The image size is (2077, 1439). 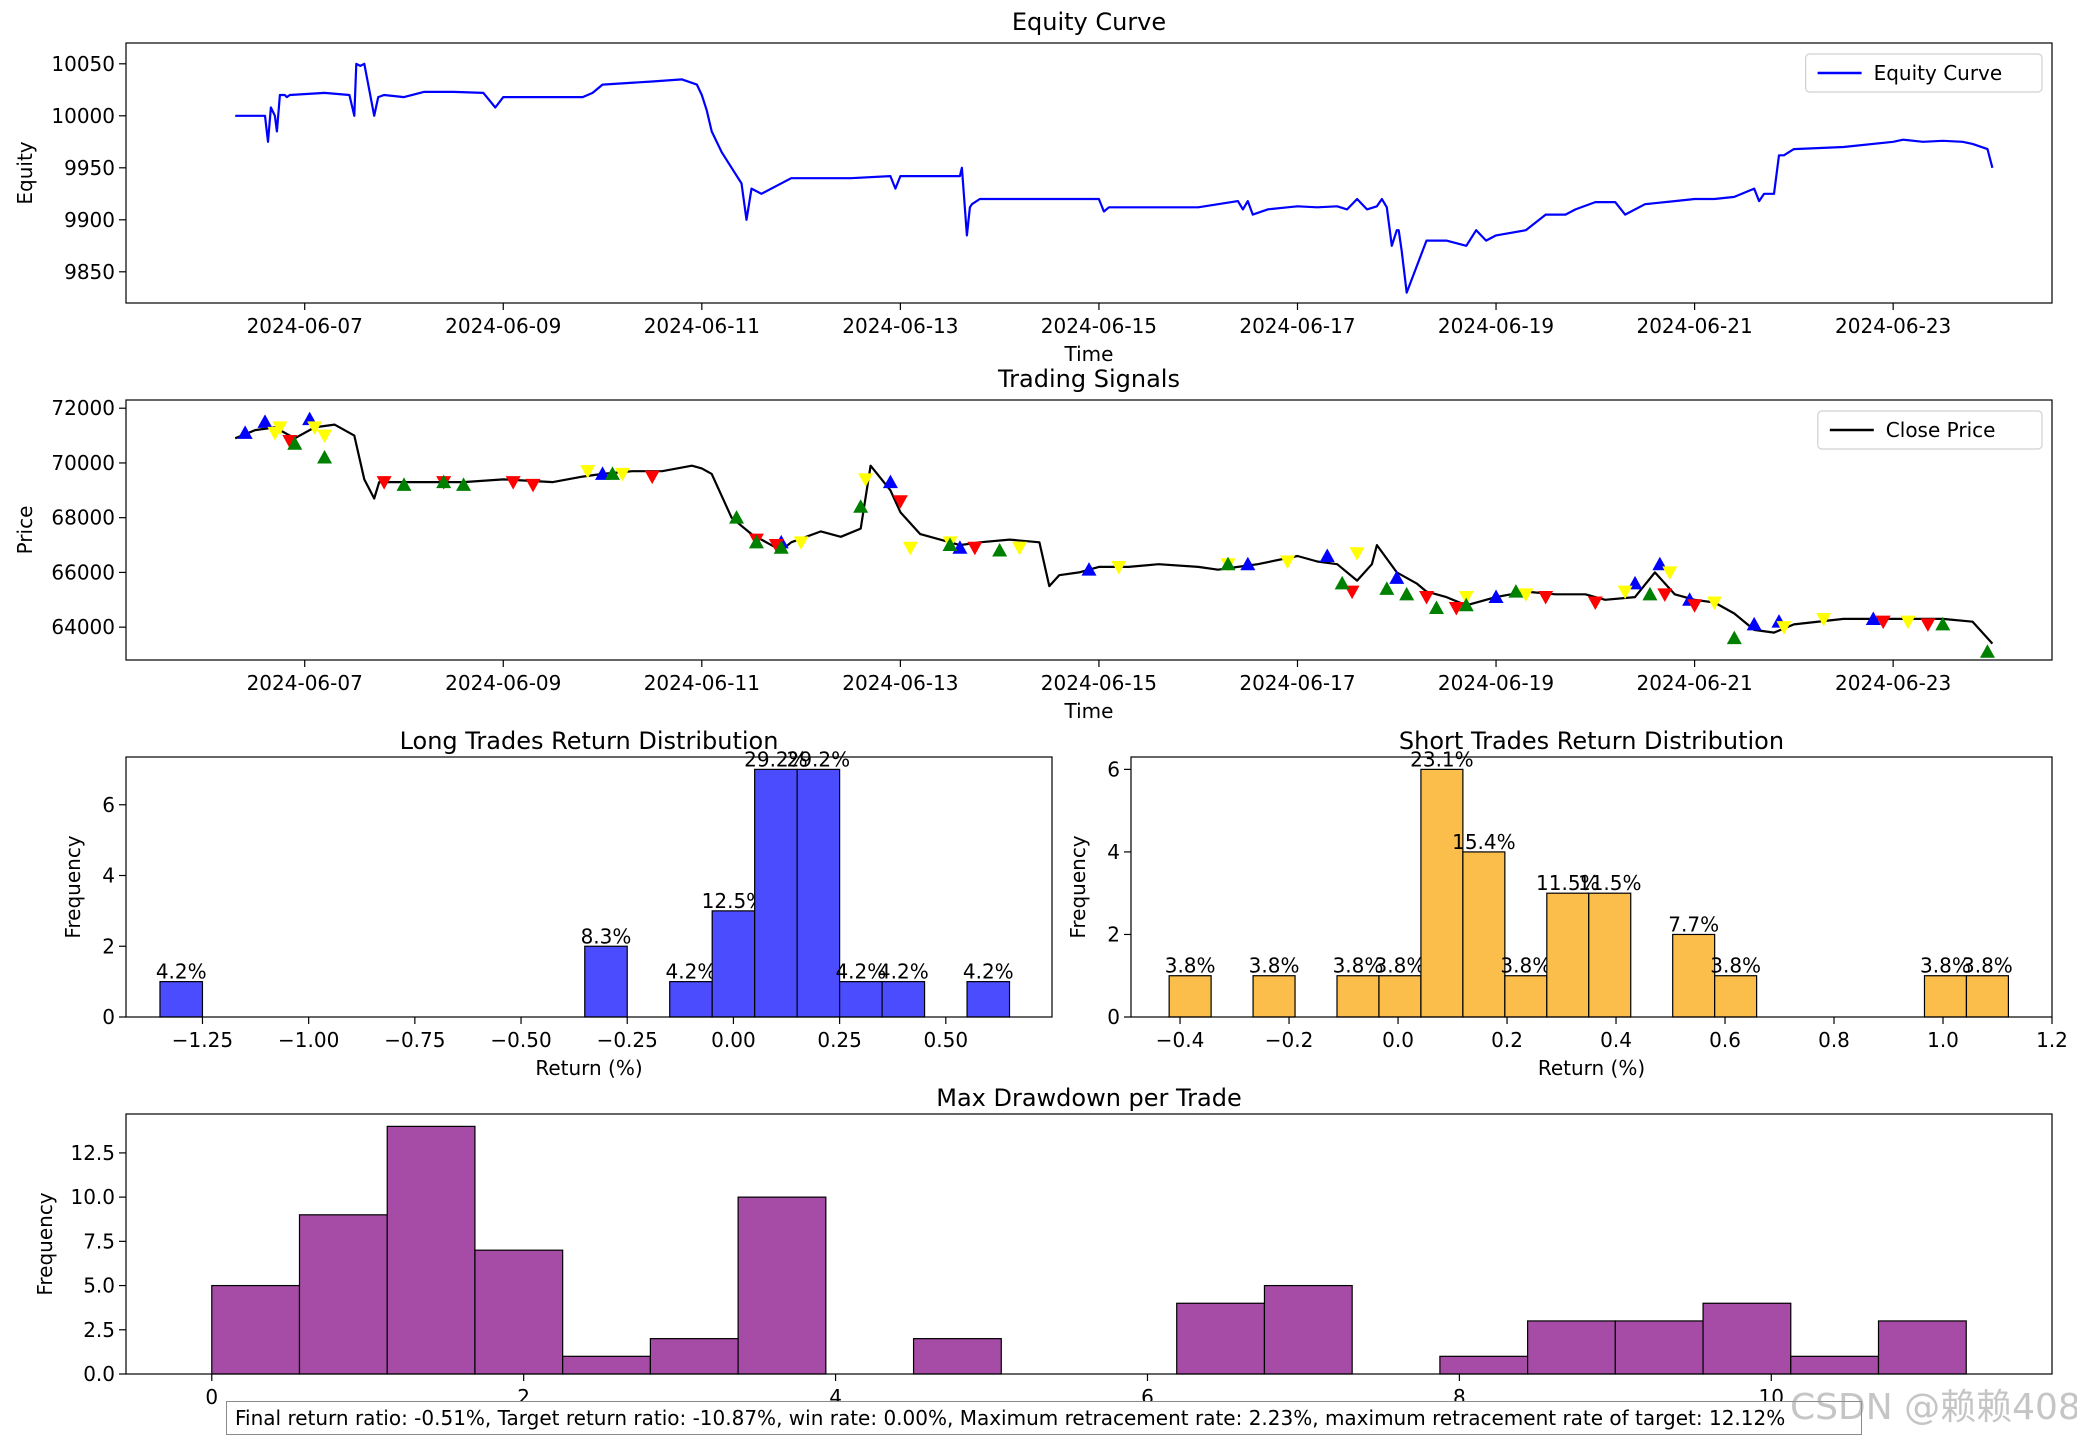 I want to click on equity-legend-box, so click(x=1923, y=73).